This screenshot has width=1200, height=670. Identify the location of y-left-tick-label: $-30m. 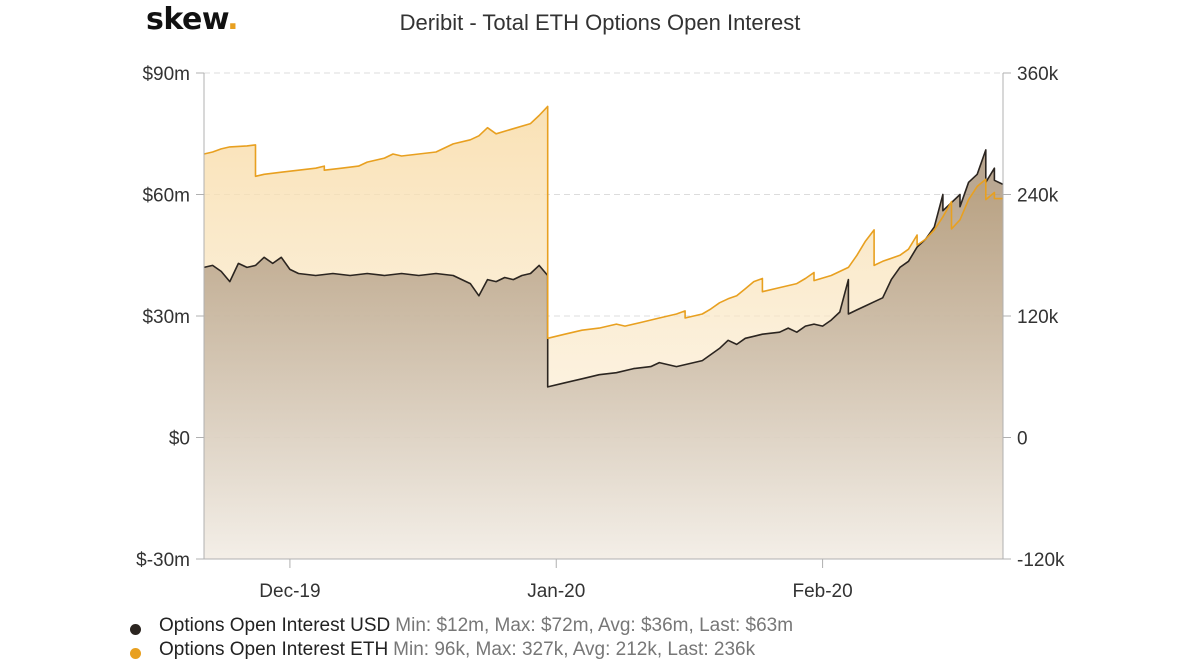
(163, 560).